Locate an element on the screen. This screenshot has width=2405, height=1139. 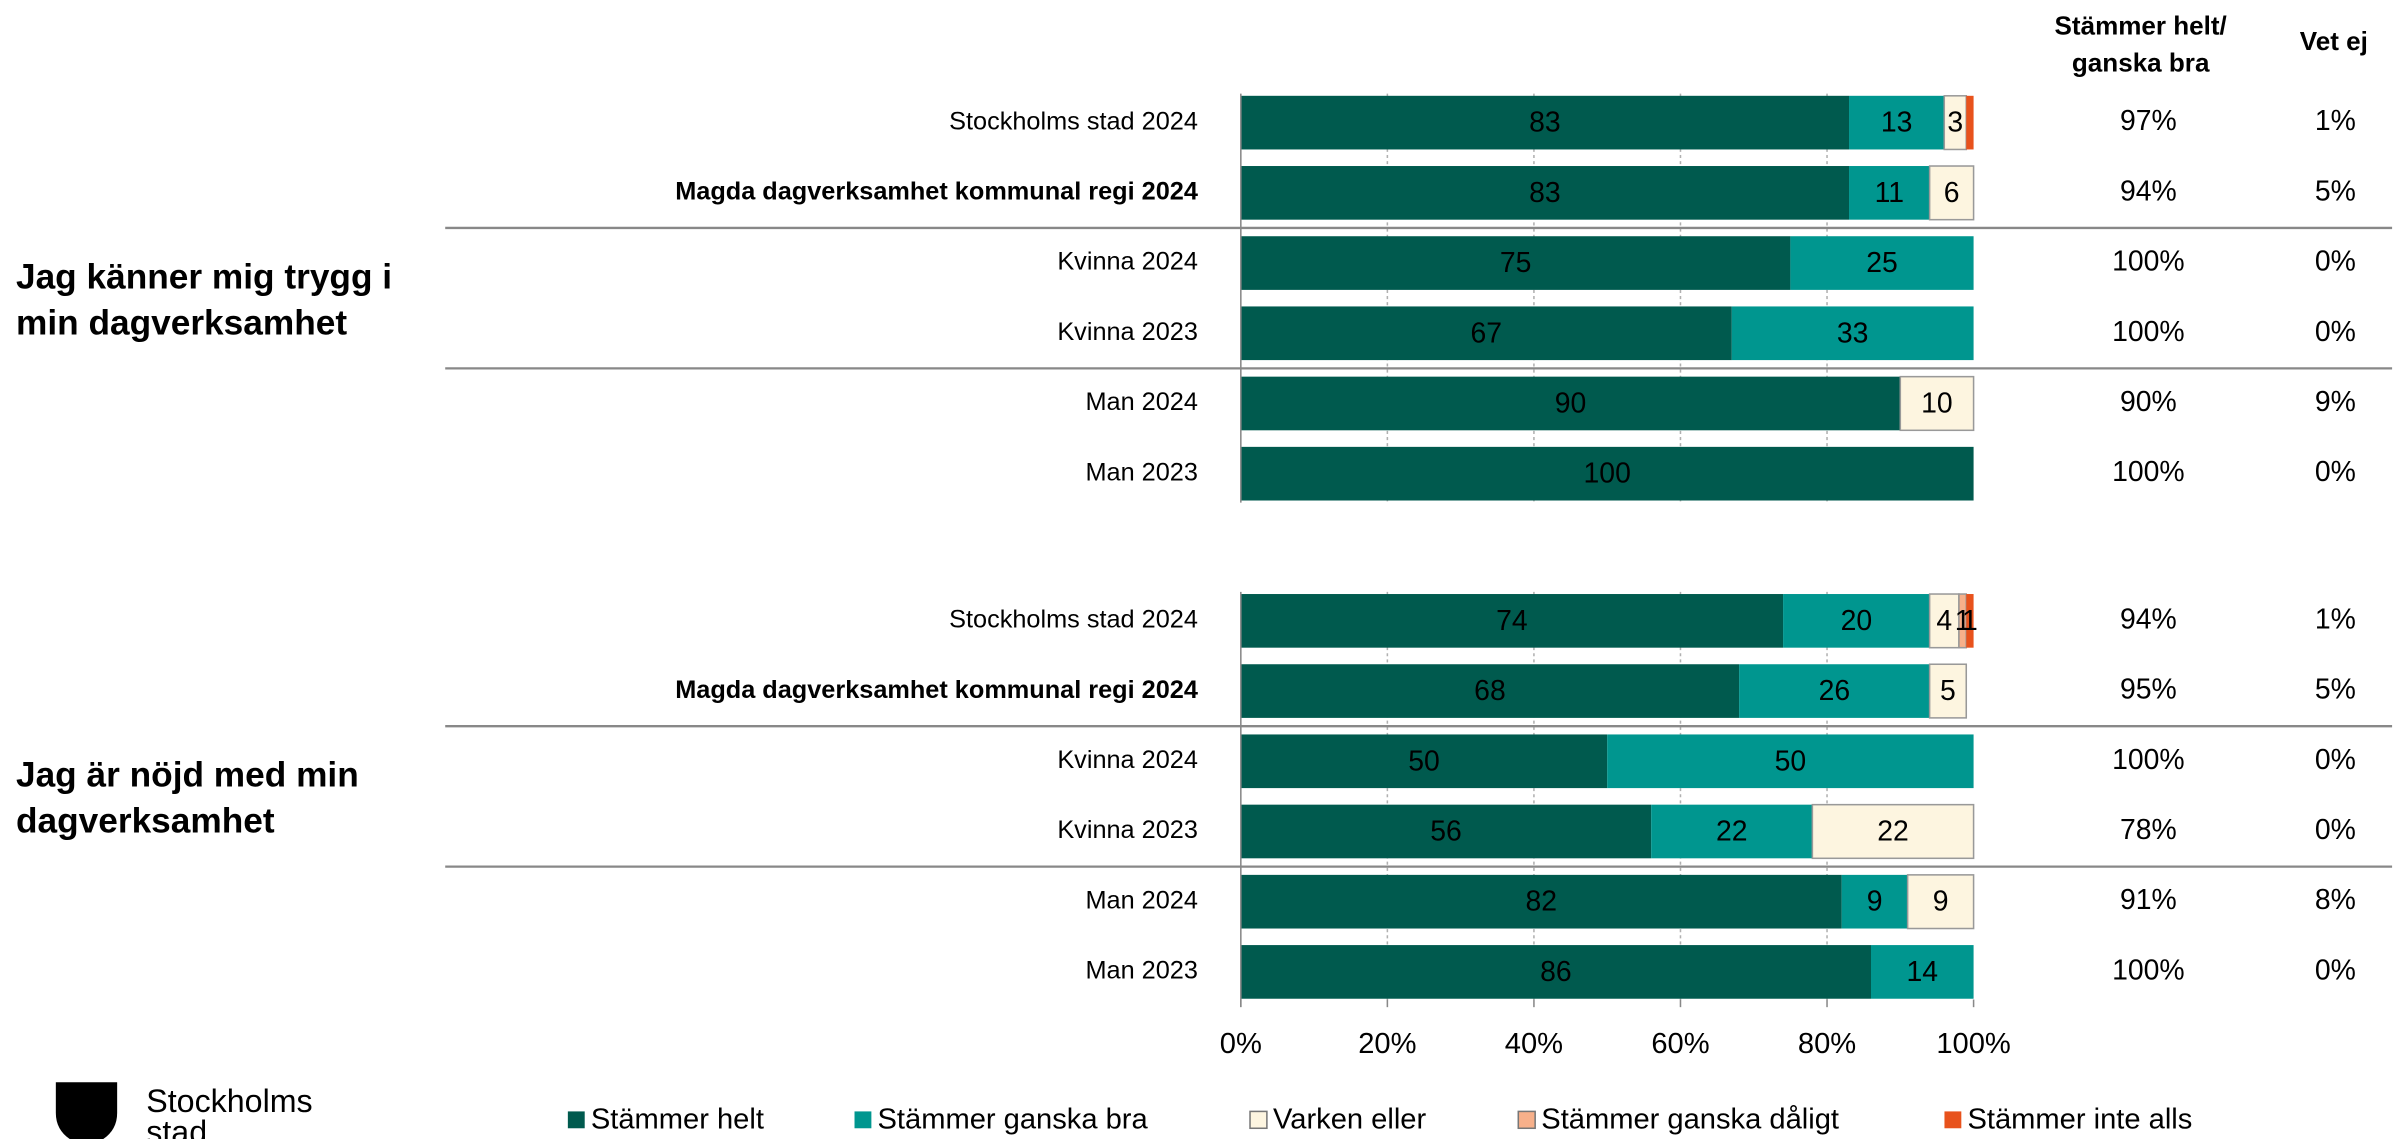
value-label: 4 is located at coordinates (1944, 621).